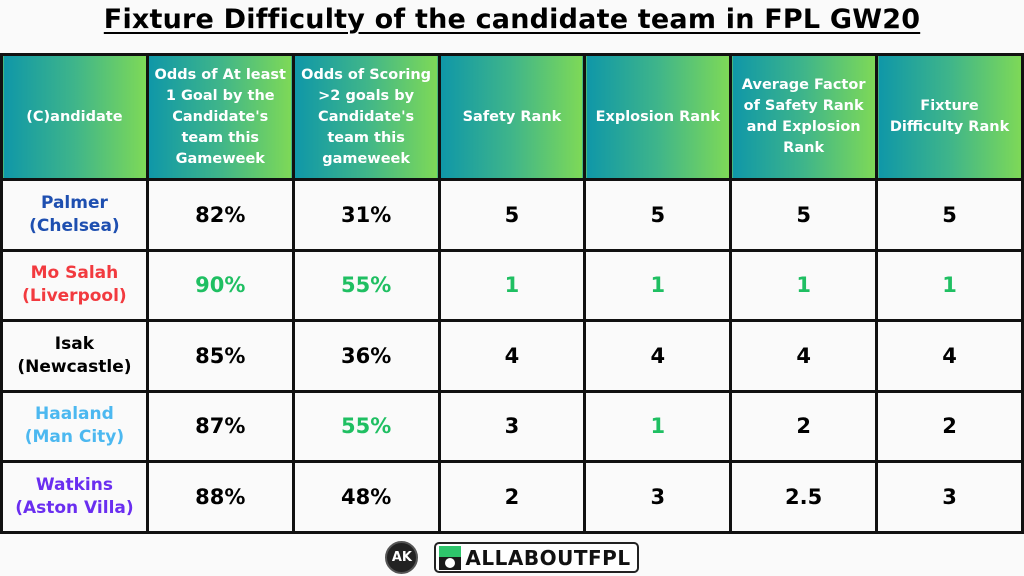  Describe the element at coordinates (658, 497) in the screenshot. I see `explosion-rank-cell: 3` at that location.